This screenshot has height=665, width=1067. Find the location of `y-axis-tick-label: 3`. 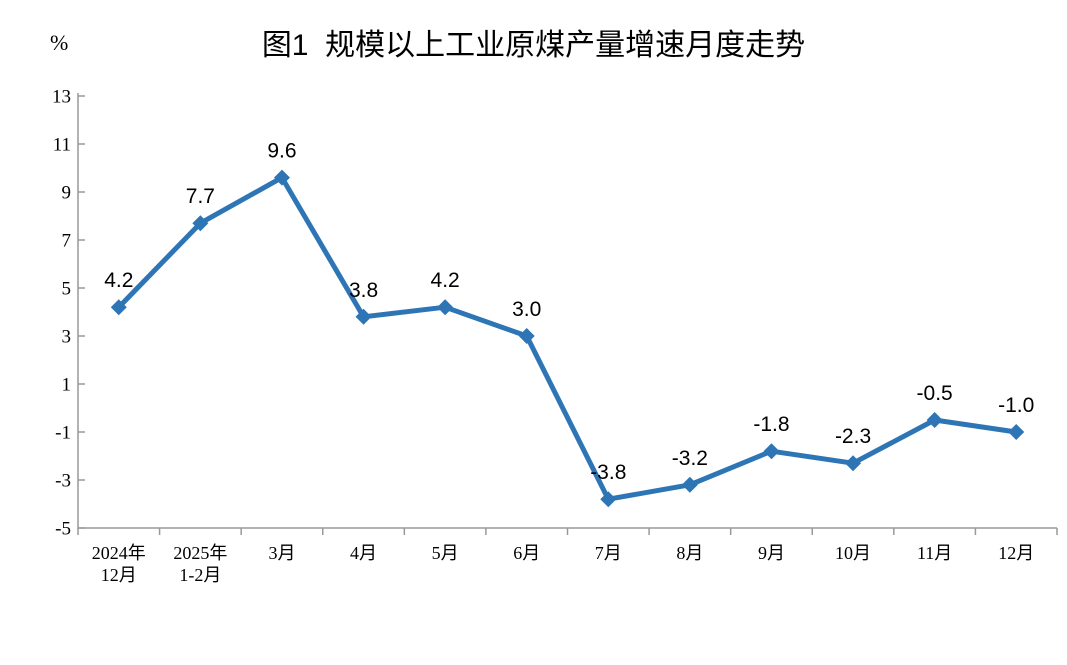

y-axis-tick-label: 3 is located at coordinates (67, 337).